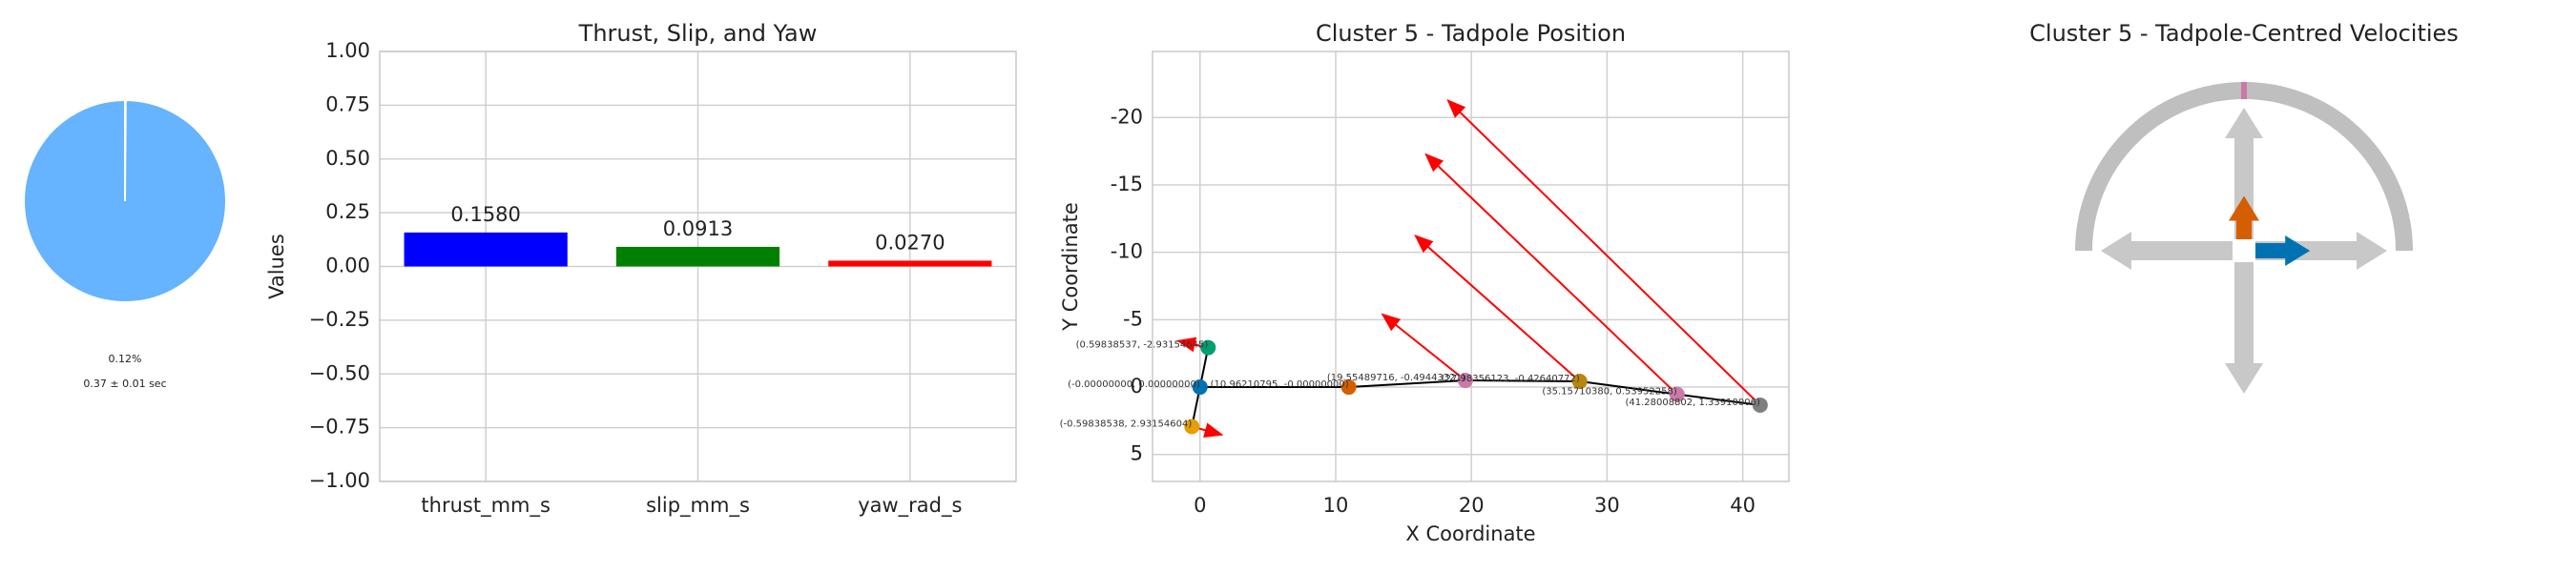  What do you see at coordinates (1742, 505) in the screenshot?
I see `x-tick-label: 40` at bounding box center [1742, 505].